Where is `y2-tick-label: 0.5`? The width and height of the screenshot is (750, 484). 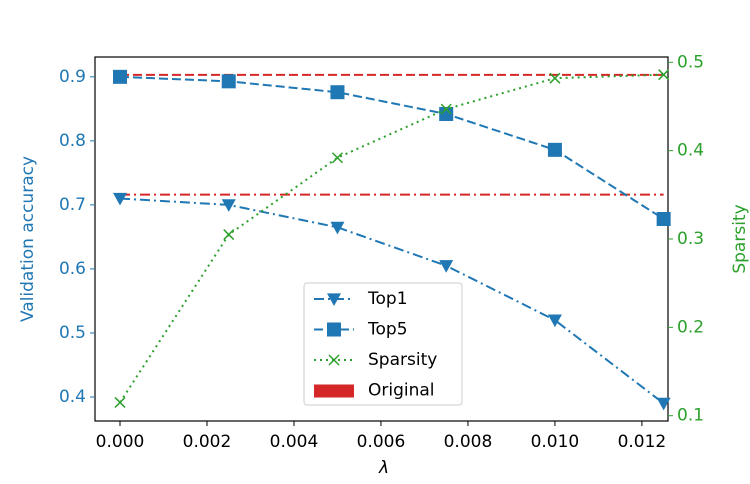 y2-tick-label: 0.5 is located at coordinates (690, 62).